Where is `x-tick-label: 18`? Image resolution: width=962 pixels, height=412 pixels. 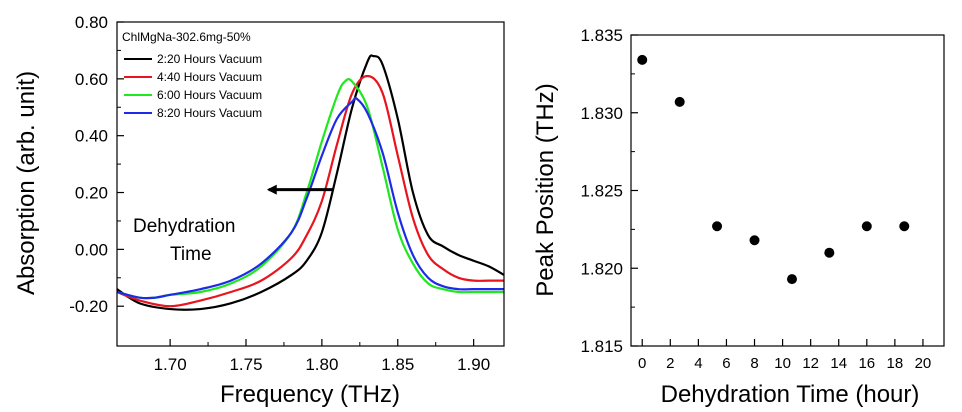
x-tick-label: 18 is located at coordinates (895, 363).